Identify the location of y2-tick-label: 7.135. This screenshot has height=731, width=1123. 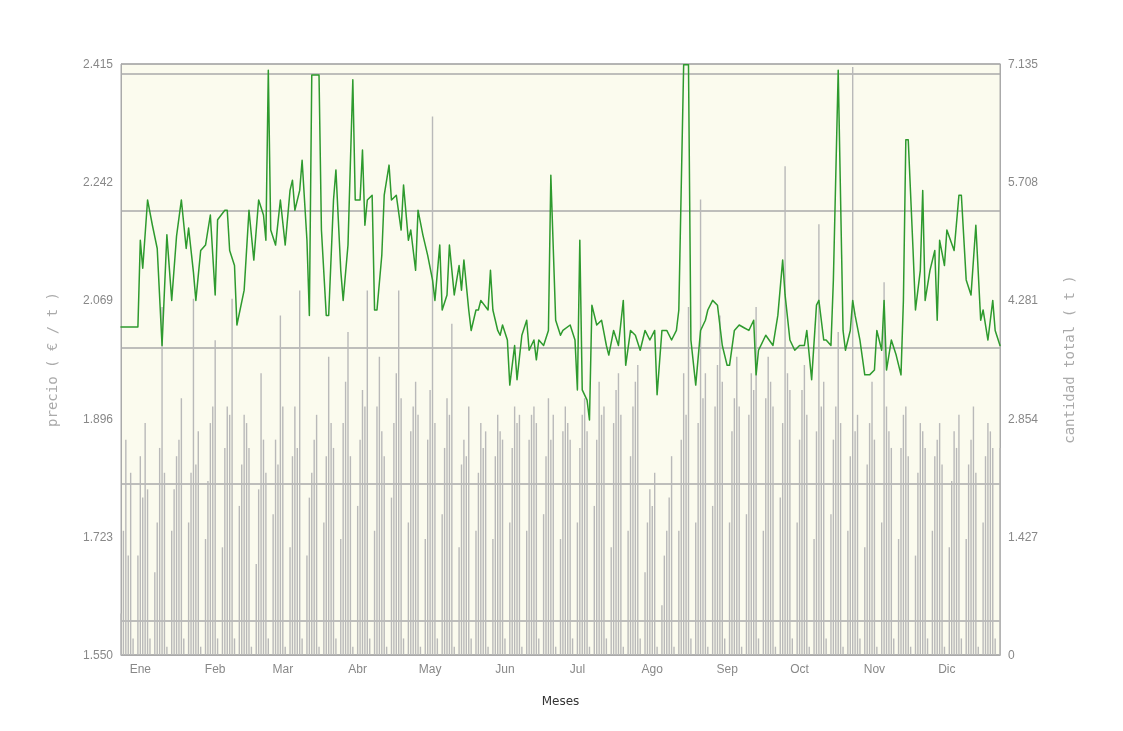
(1023, 64).